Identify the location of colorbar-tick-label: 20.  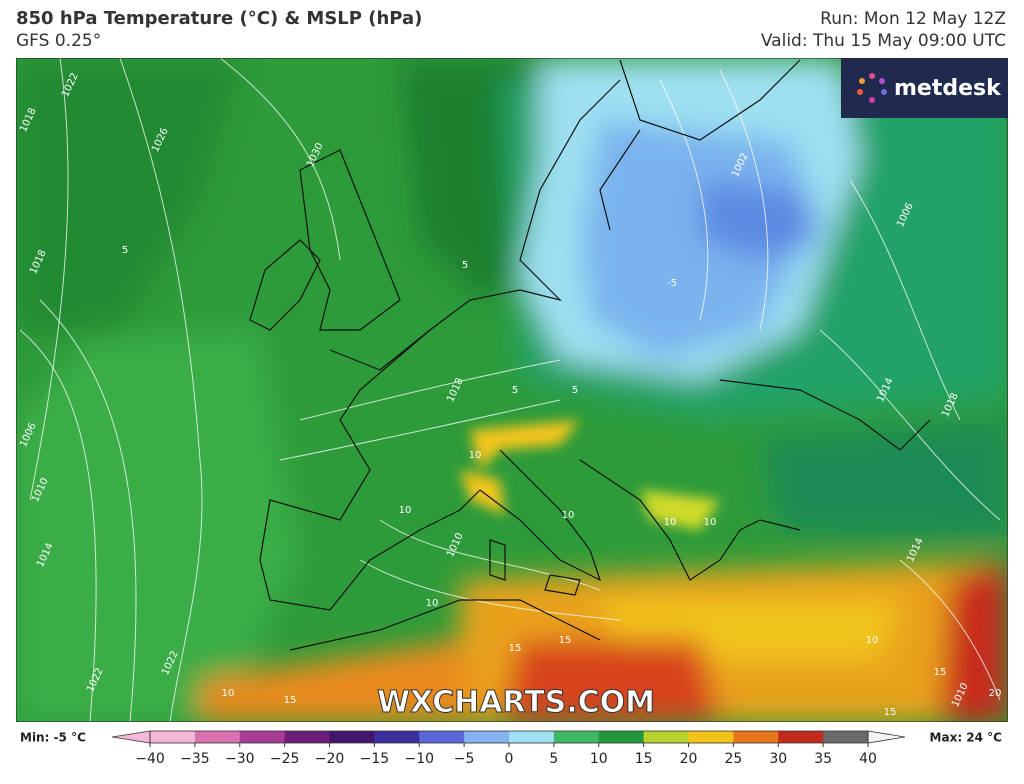
(689, 759).